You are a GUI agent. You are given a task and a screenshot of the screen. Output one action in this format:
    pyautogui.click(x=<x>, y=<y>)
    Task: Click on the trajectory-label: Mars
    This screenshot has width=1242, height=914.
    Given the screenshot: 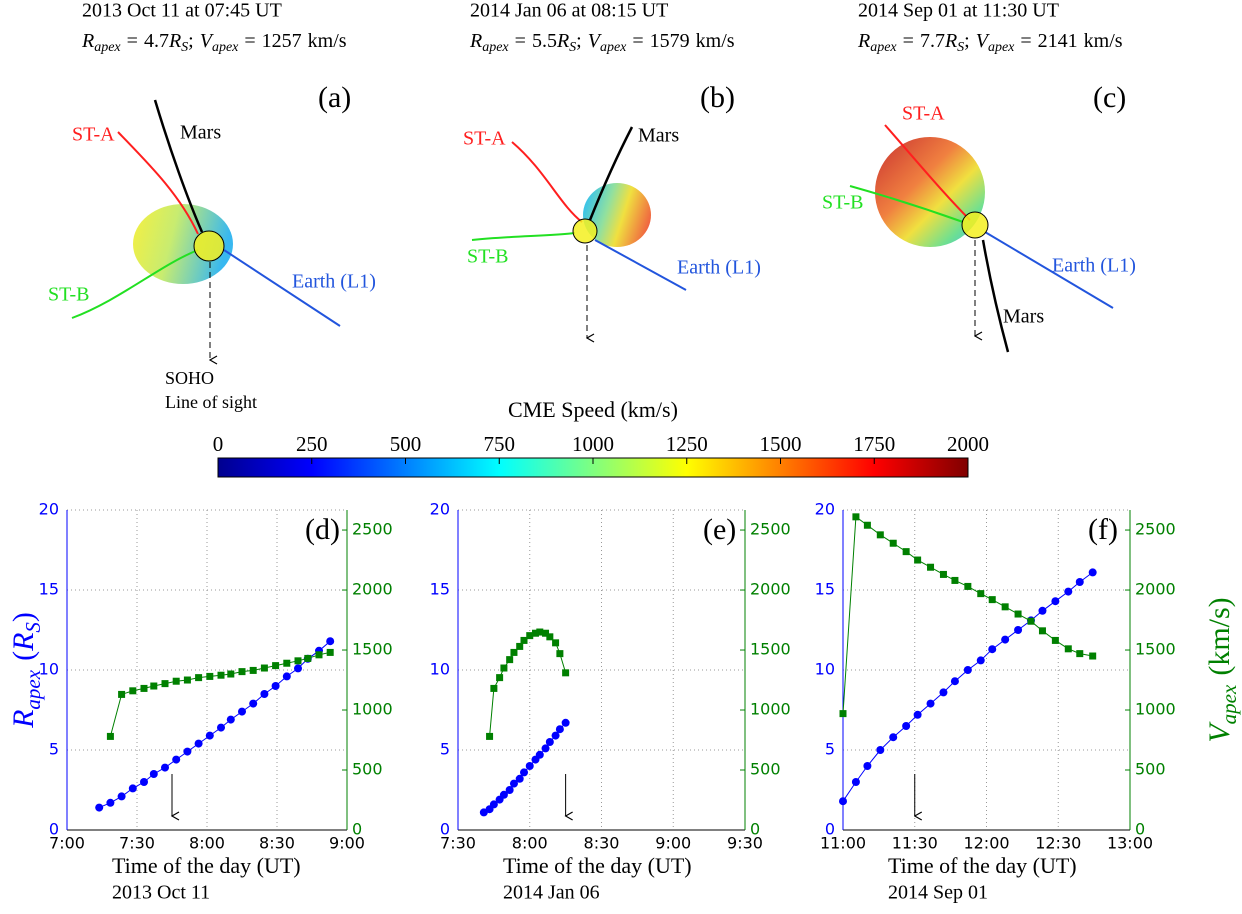 What is the action you would take?
    pyautogui.click(x=658, y=136)
    